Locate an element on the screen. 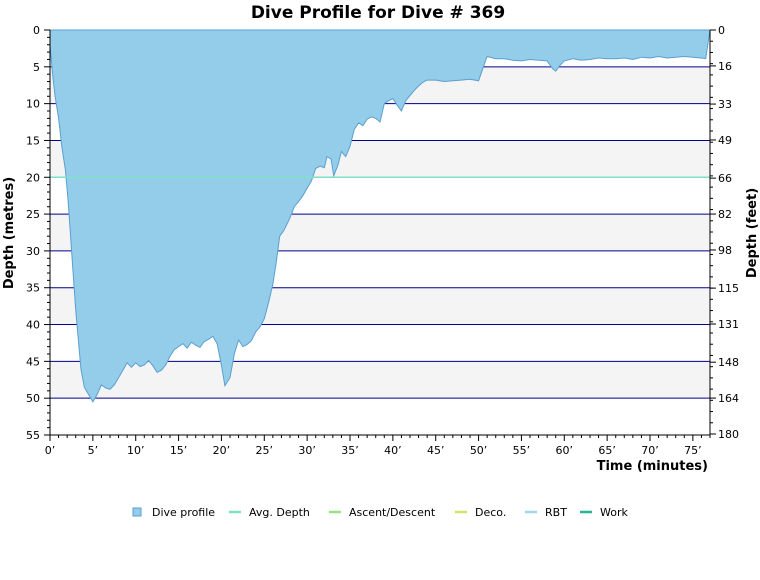 The width and height of the screenshot is (760, 580). y-tick-label: 0 is located at coordinates (36, 30).